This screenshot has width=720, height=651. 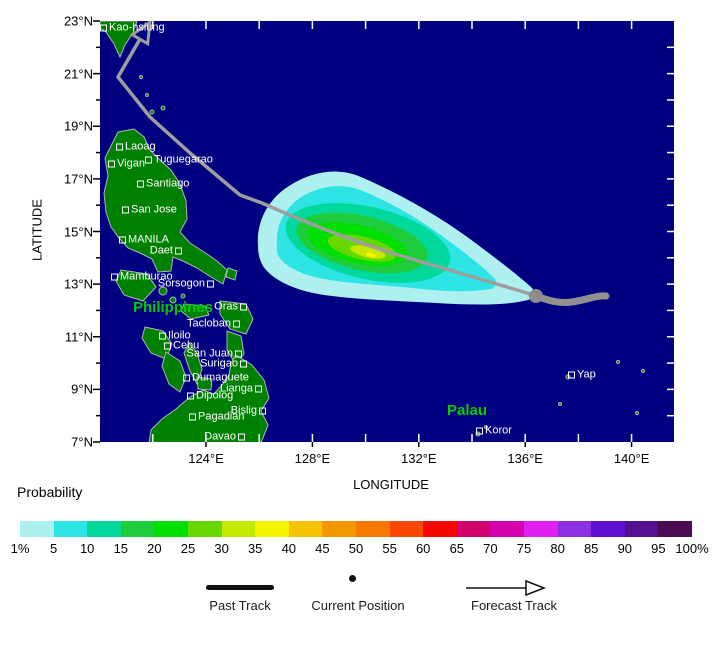 What do you see at coordinates (181, 346) in the screenshot?
I see `city-cebu: Cebu` at bounding box center [181, 346].